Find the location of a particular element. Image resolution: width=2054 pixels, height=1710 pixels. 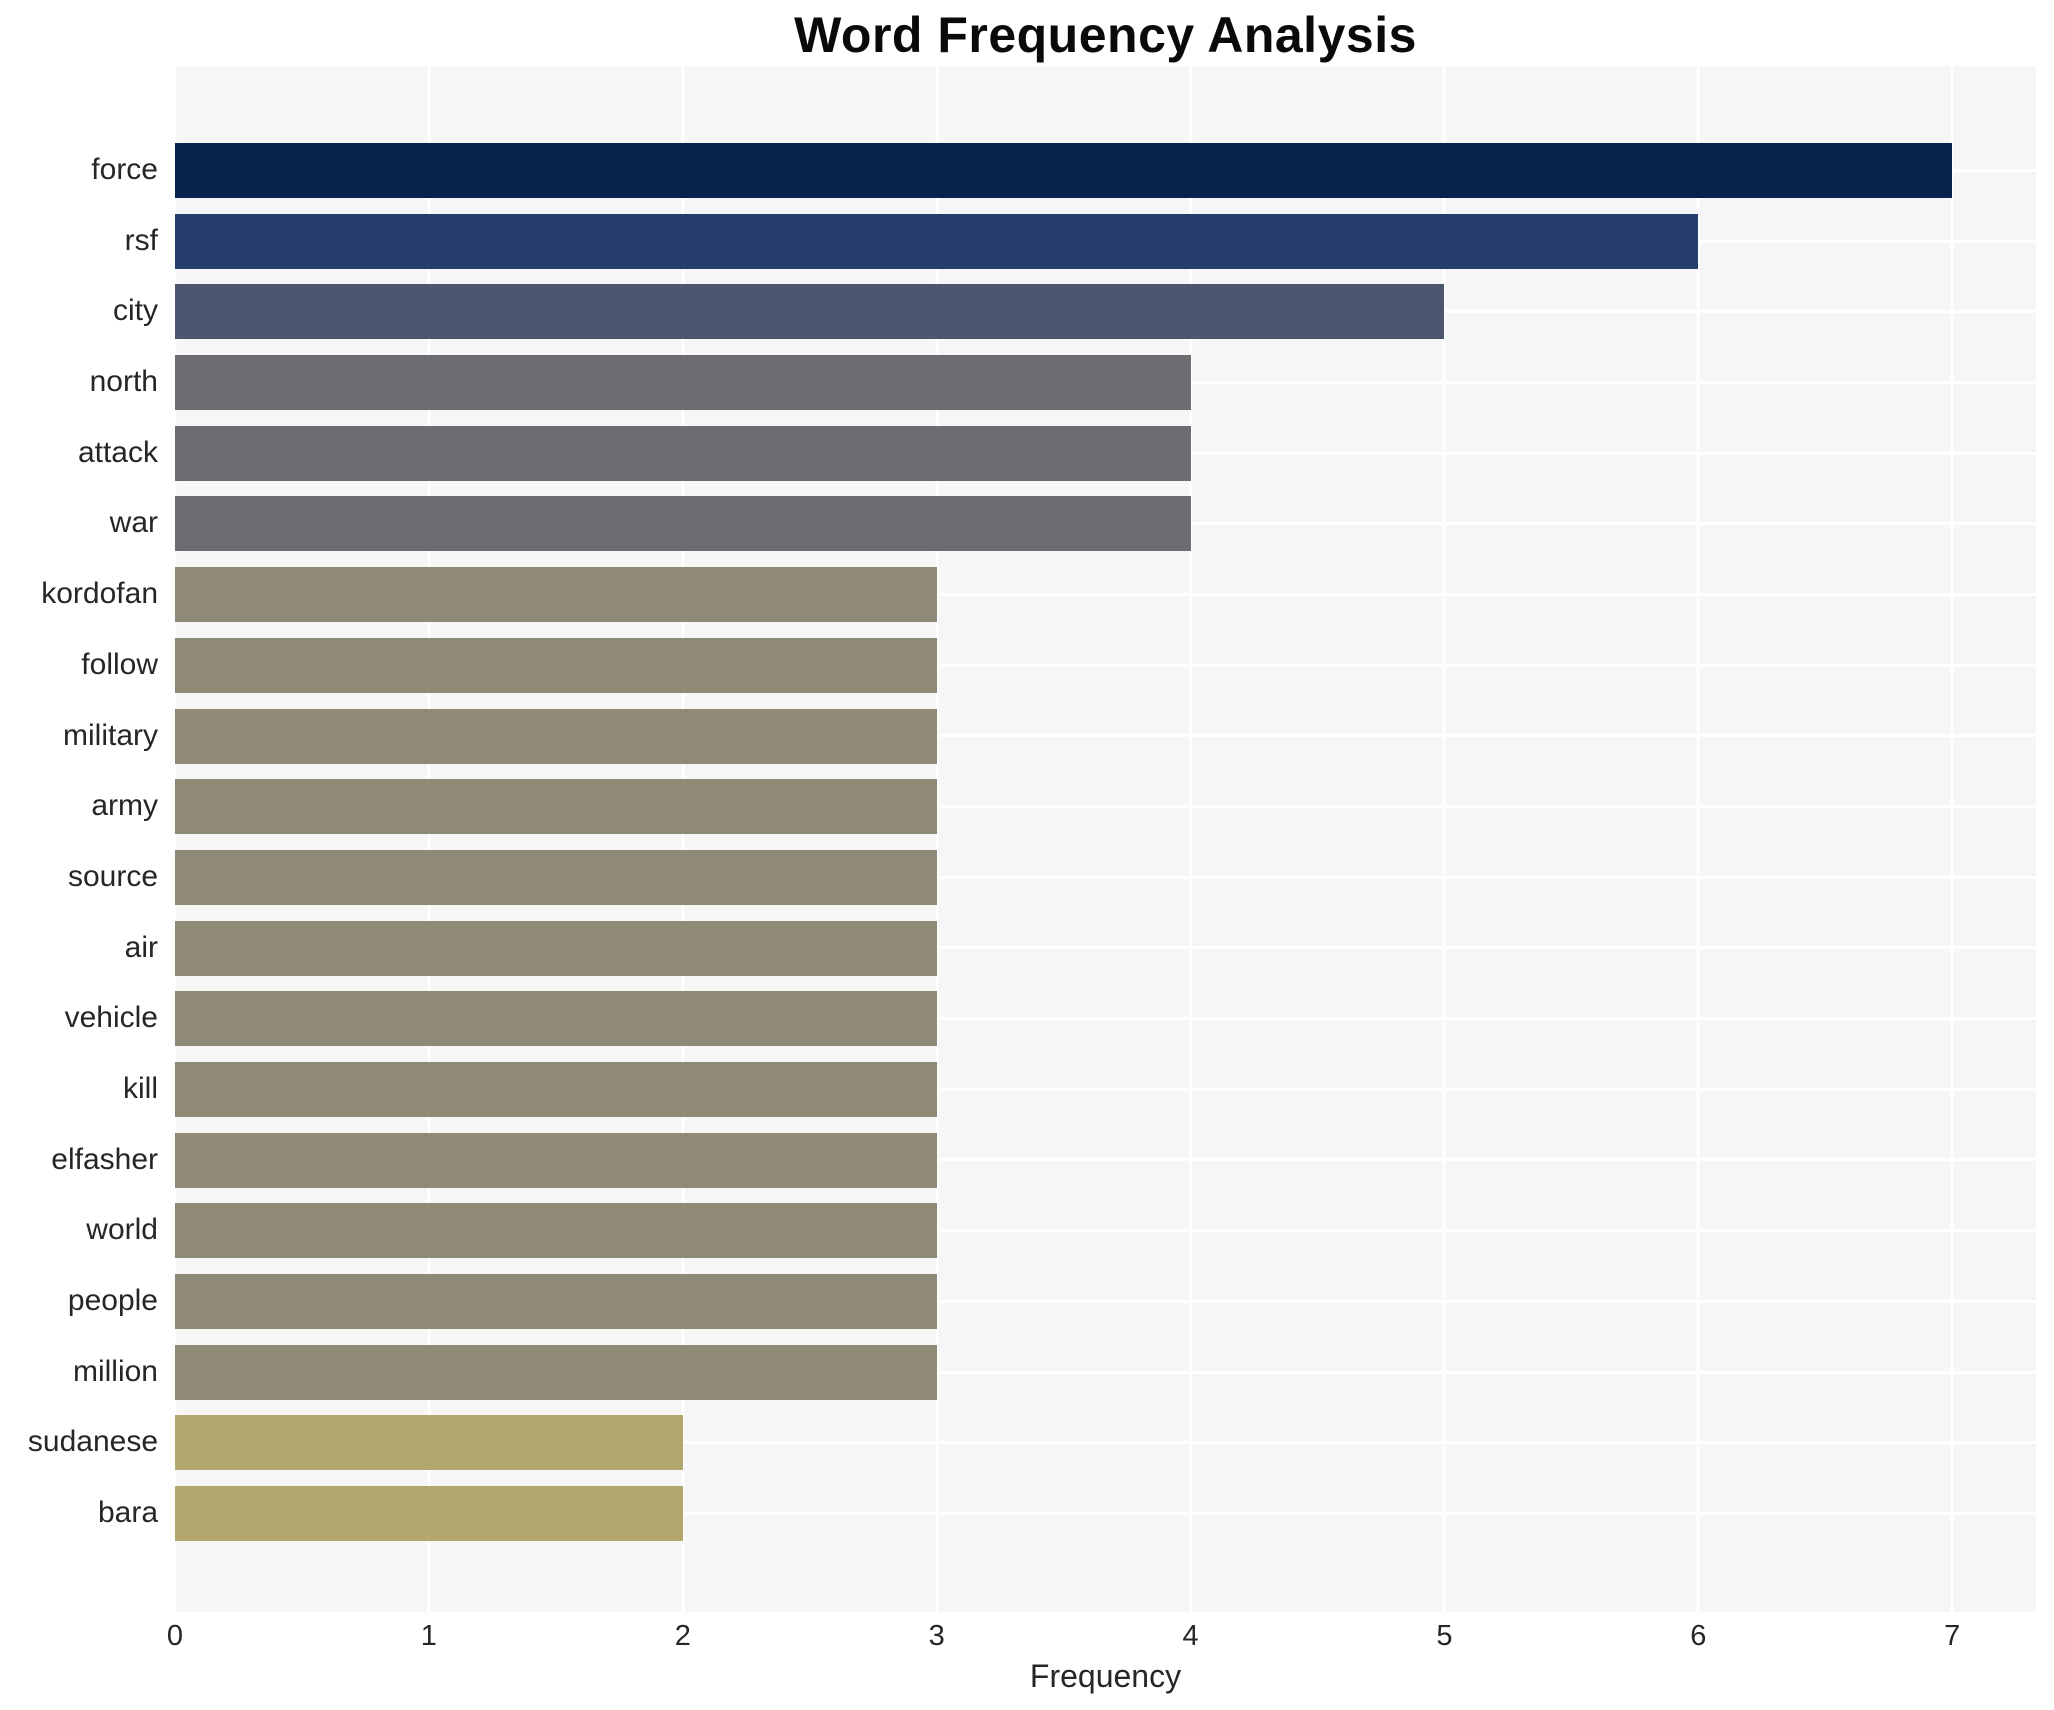

category-label: sudanese is located at coordinates (92, 1442).